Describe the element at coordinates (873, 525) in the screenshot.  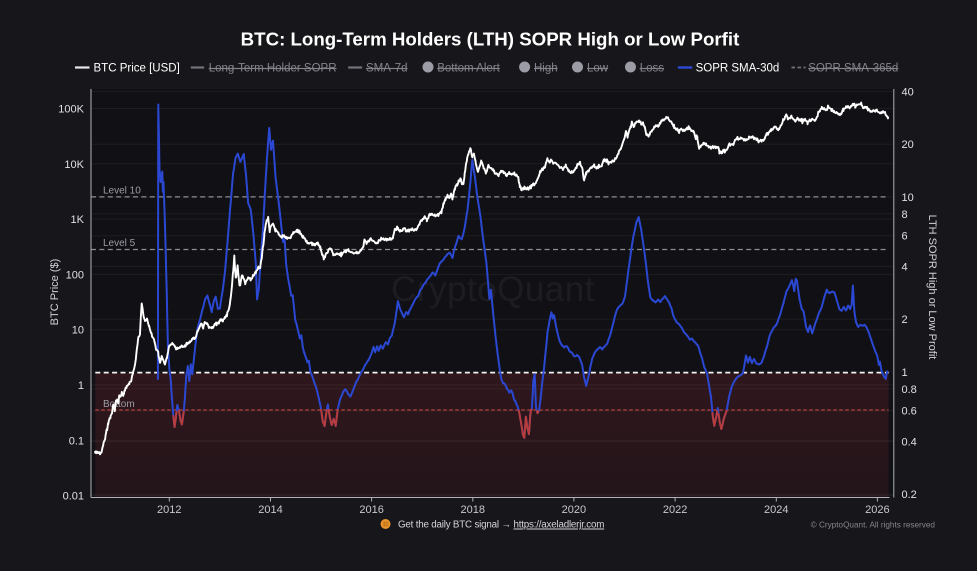
I see `svg-text:© CryptoQuant. All rights rese: © CryptoQuant. All rights reserved` at that location.